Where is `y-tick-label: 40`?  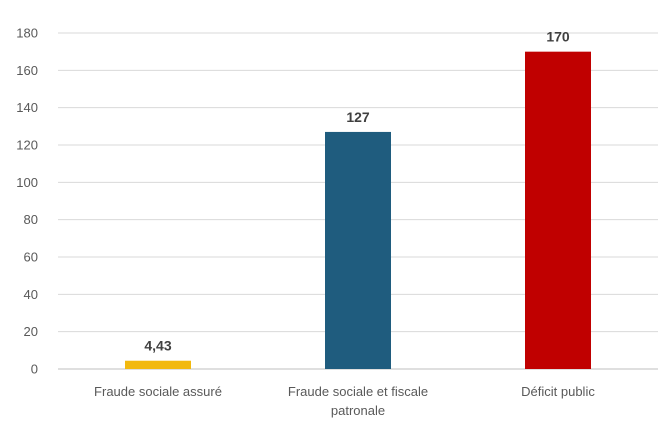 y-tick-label: 40 is located at coordinates (31, 294).